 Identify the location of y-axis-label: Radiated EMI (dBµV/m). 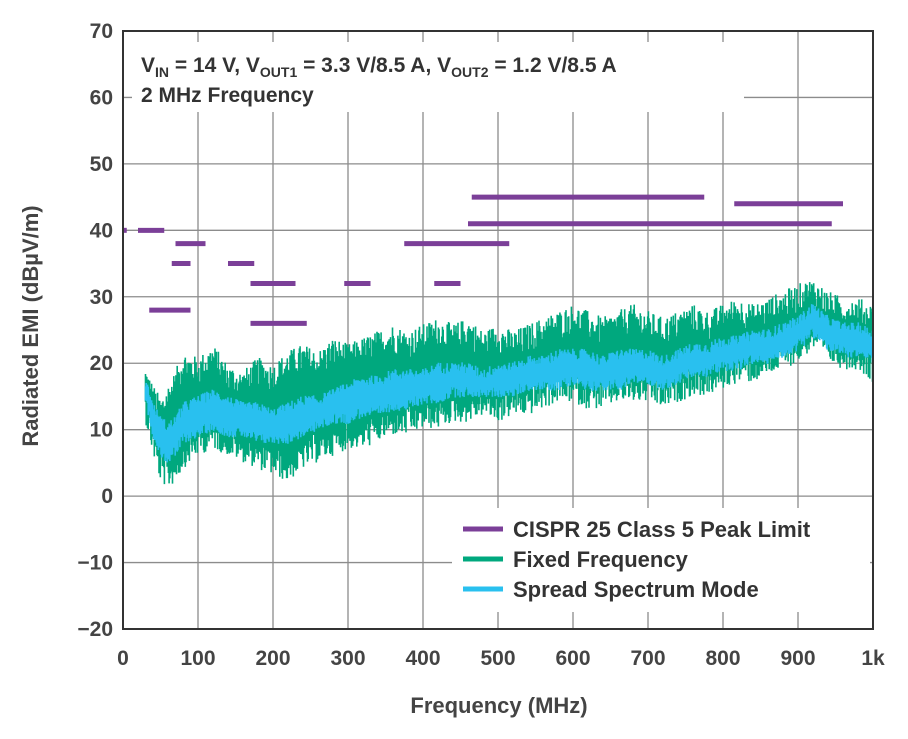
(30, 325).